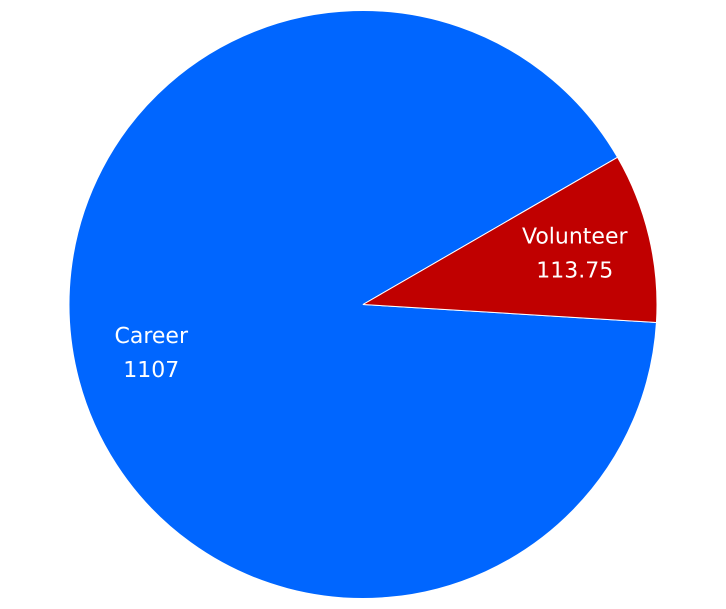 This screenshot has width=726, height=609. What do you see at coordinates (151, 371) in the screenshot?
I see `data-label: 1107` at bounding box center [151, 371].